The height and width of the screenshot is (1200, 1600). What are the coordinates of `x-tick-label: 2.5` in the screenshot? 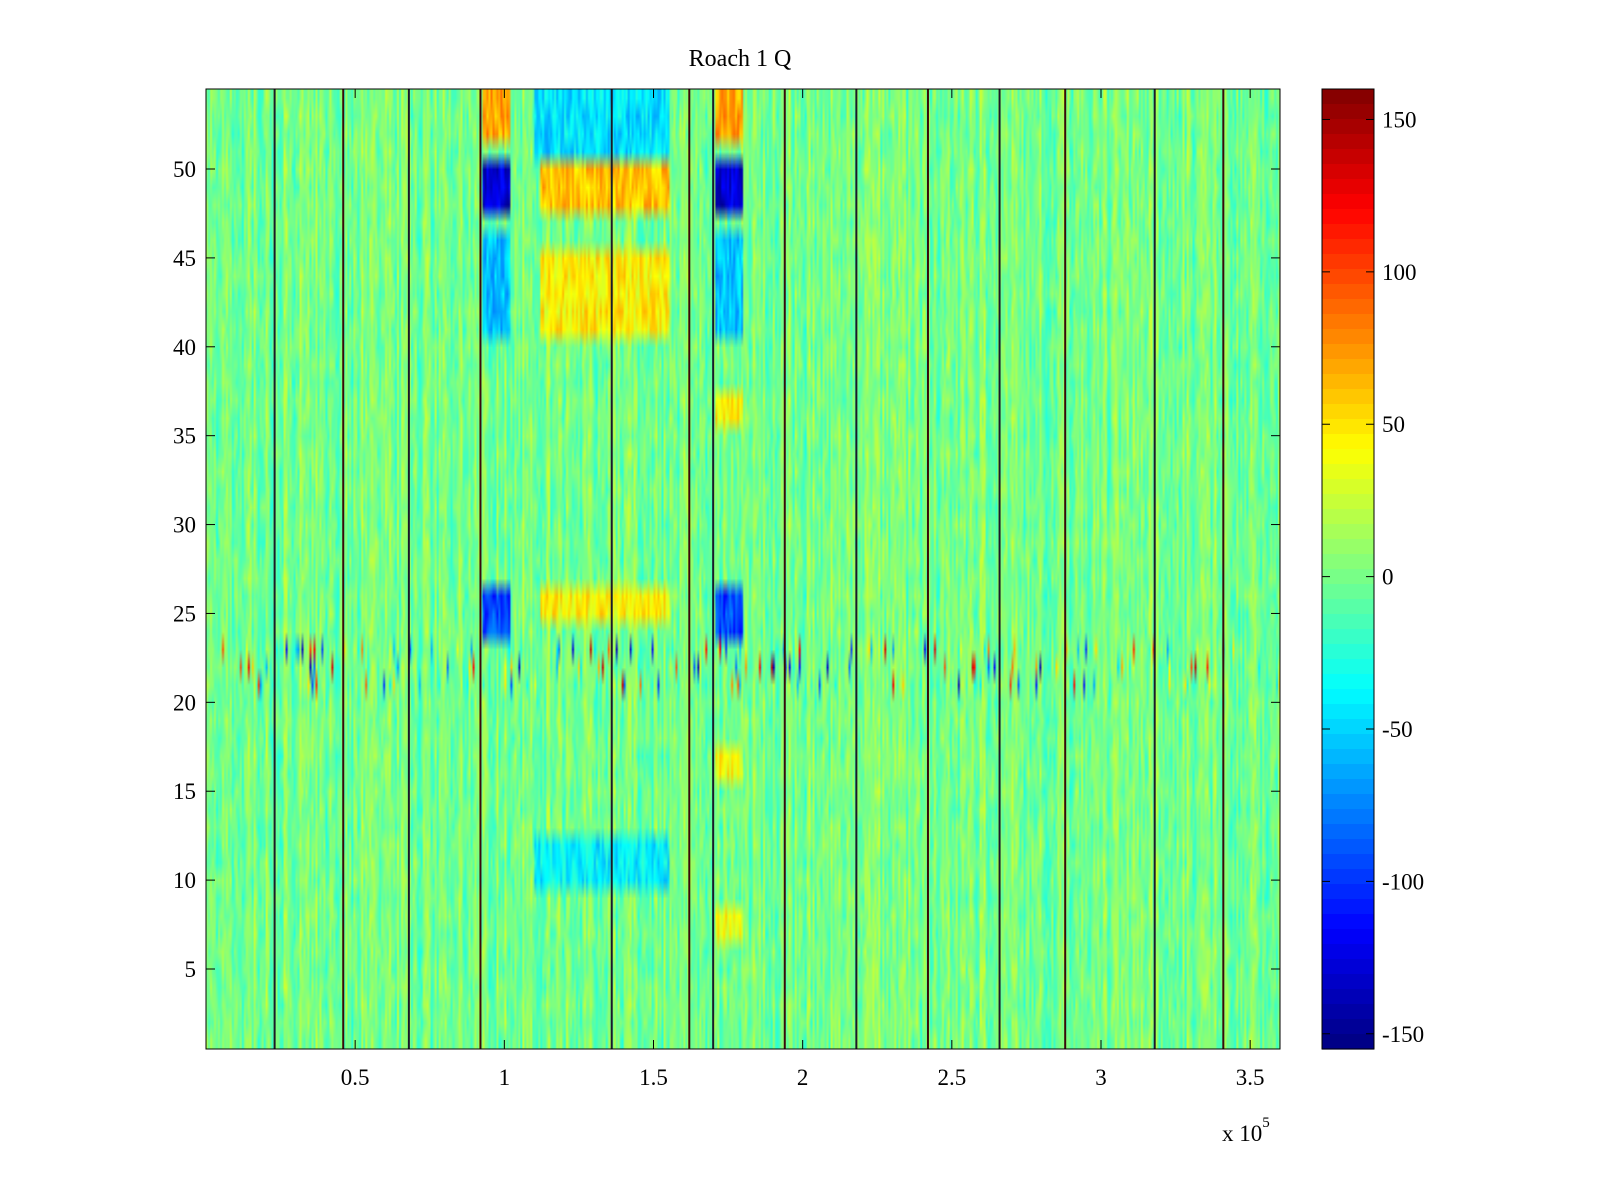 It's located at (951, 1077).